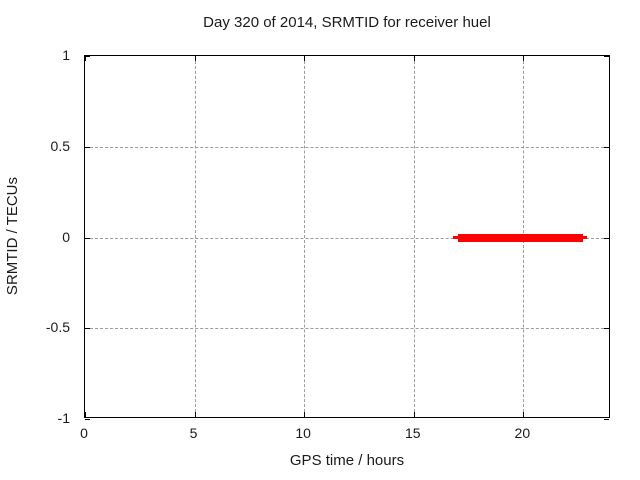 The height and width of the screenshot is (480, 640). I want to click on series-line-thick, so click(520, 237).